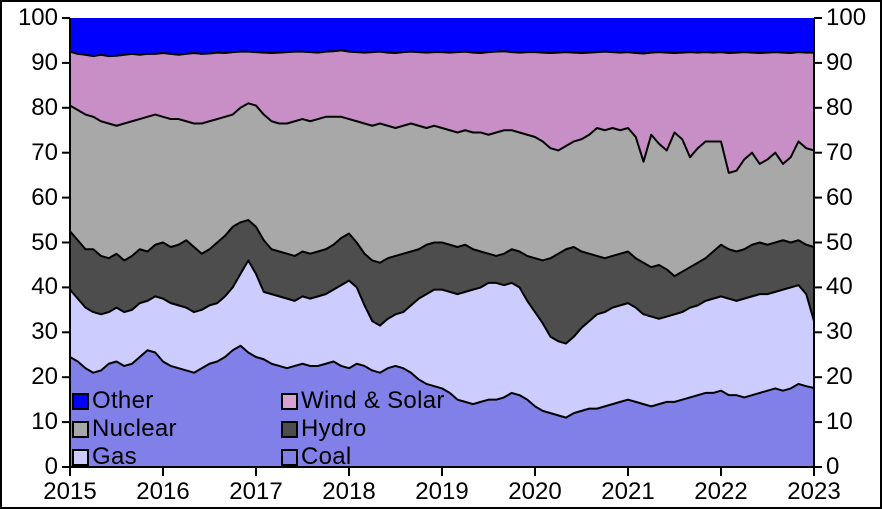 Image resolution: width=882 pixels, height=509 pixels. Describe the element at coordinates (442, 302) in the screenshot. I see `boundary-line-gas` at that location.